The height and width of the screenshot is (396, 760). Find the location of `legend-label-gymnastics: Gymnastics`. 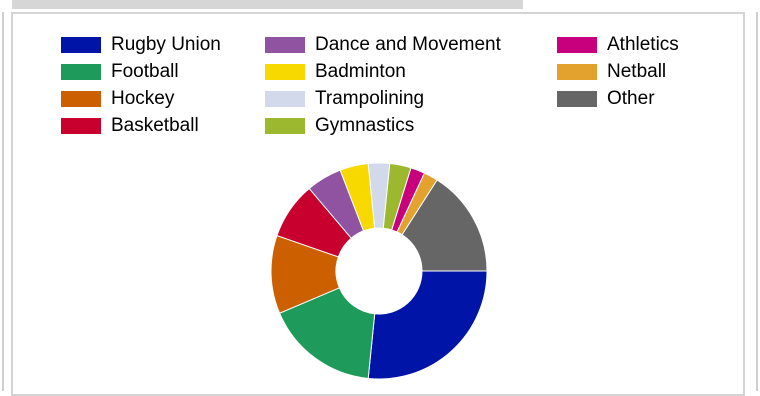

legend-label-gymnastics: Gymnastics is located at coordinates (365, 125).